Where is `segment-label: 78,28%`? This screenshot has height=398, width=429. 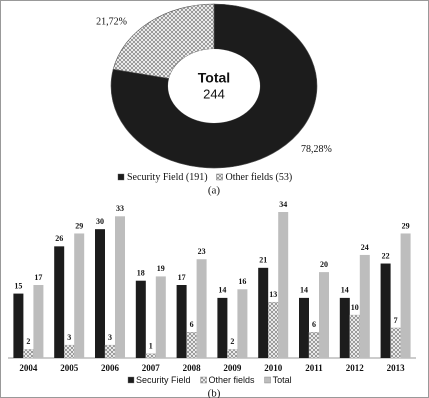 segment-label: 78,28% is located at coordinates (316, 149).